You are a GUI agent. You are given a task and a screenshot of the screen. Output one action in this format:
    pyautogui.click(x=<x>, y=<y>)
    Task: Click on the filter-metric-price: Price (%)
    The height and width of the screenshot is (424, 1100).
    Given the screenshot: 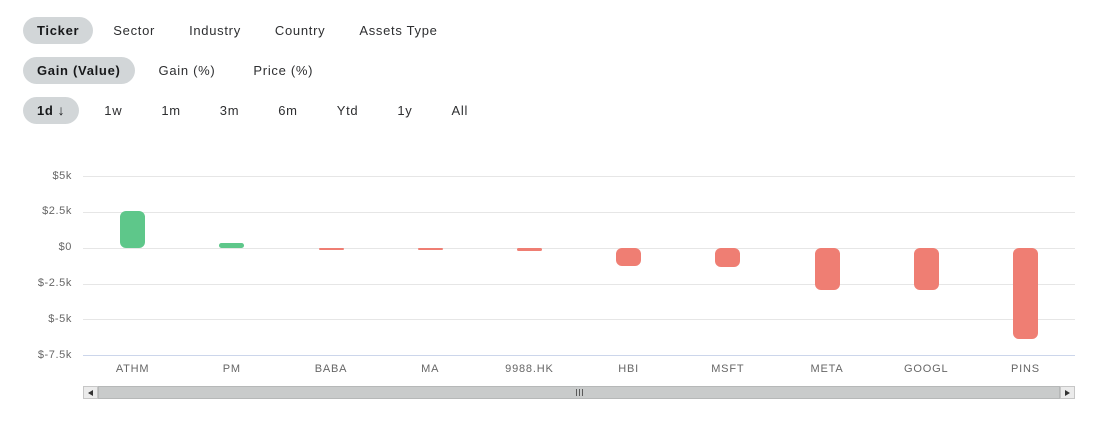 What is the action you would take?
    pyautogui.click(x=283, y=70)
    